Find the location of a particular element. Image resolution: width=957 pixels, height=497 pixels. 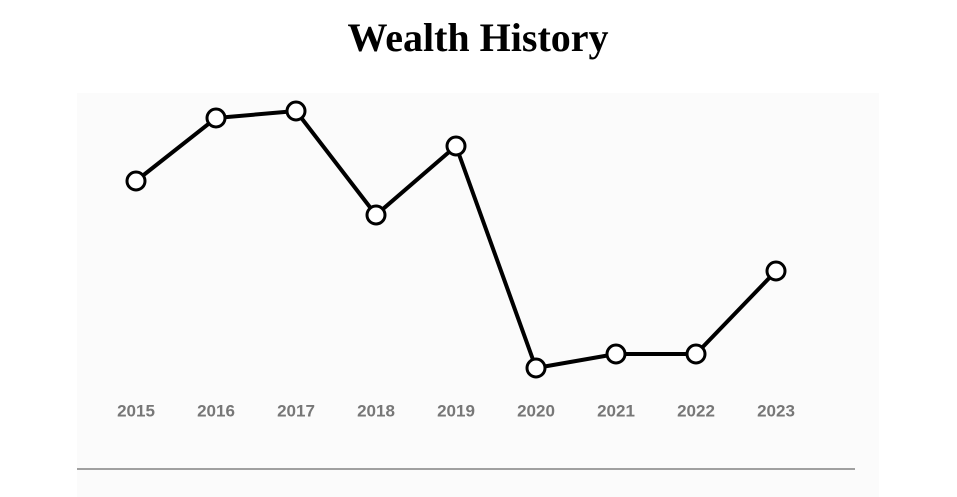

x-tick-label: 2021 is located at coordinates (616, 410).